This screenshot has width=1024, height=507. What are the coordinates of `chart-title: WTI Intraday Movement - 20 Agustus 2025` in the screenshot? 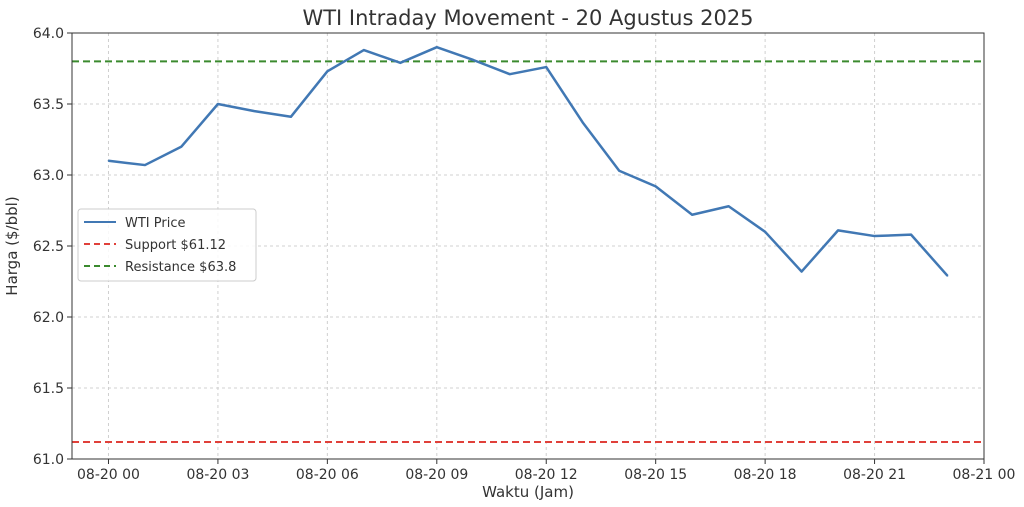 It's located at (527, 18).